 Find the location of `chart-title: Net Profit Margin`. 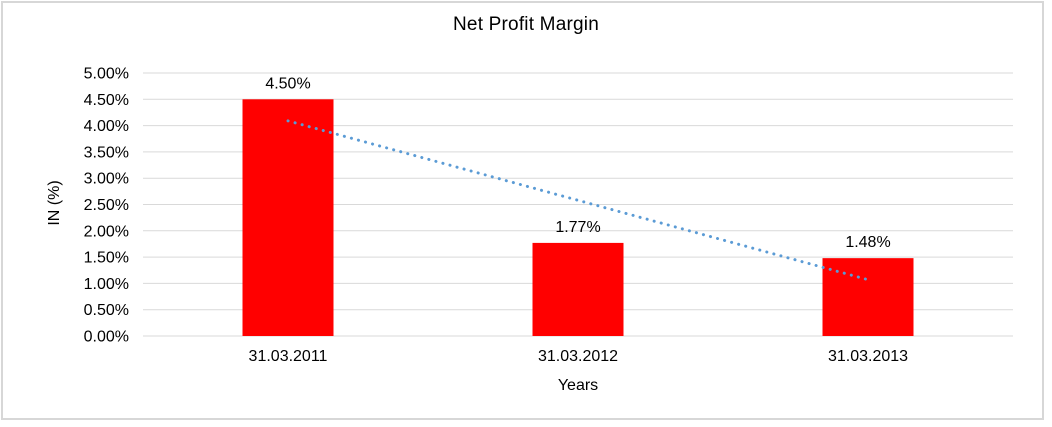

chart-title: Net Profit Margin is located at coordinates (526, 24).